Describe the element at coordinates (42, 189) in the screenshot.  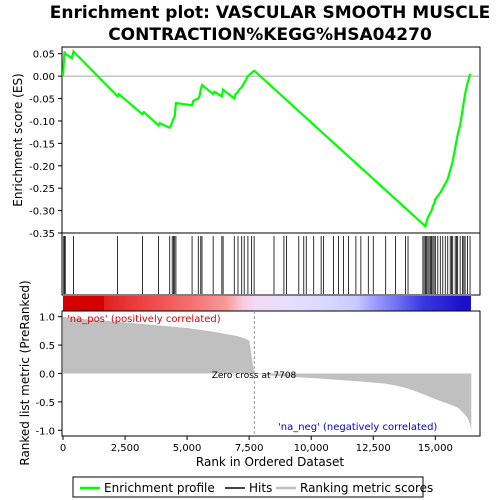
I see `es-y-tick-label: -0.25` at that location.